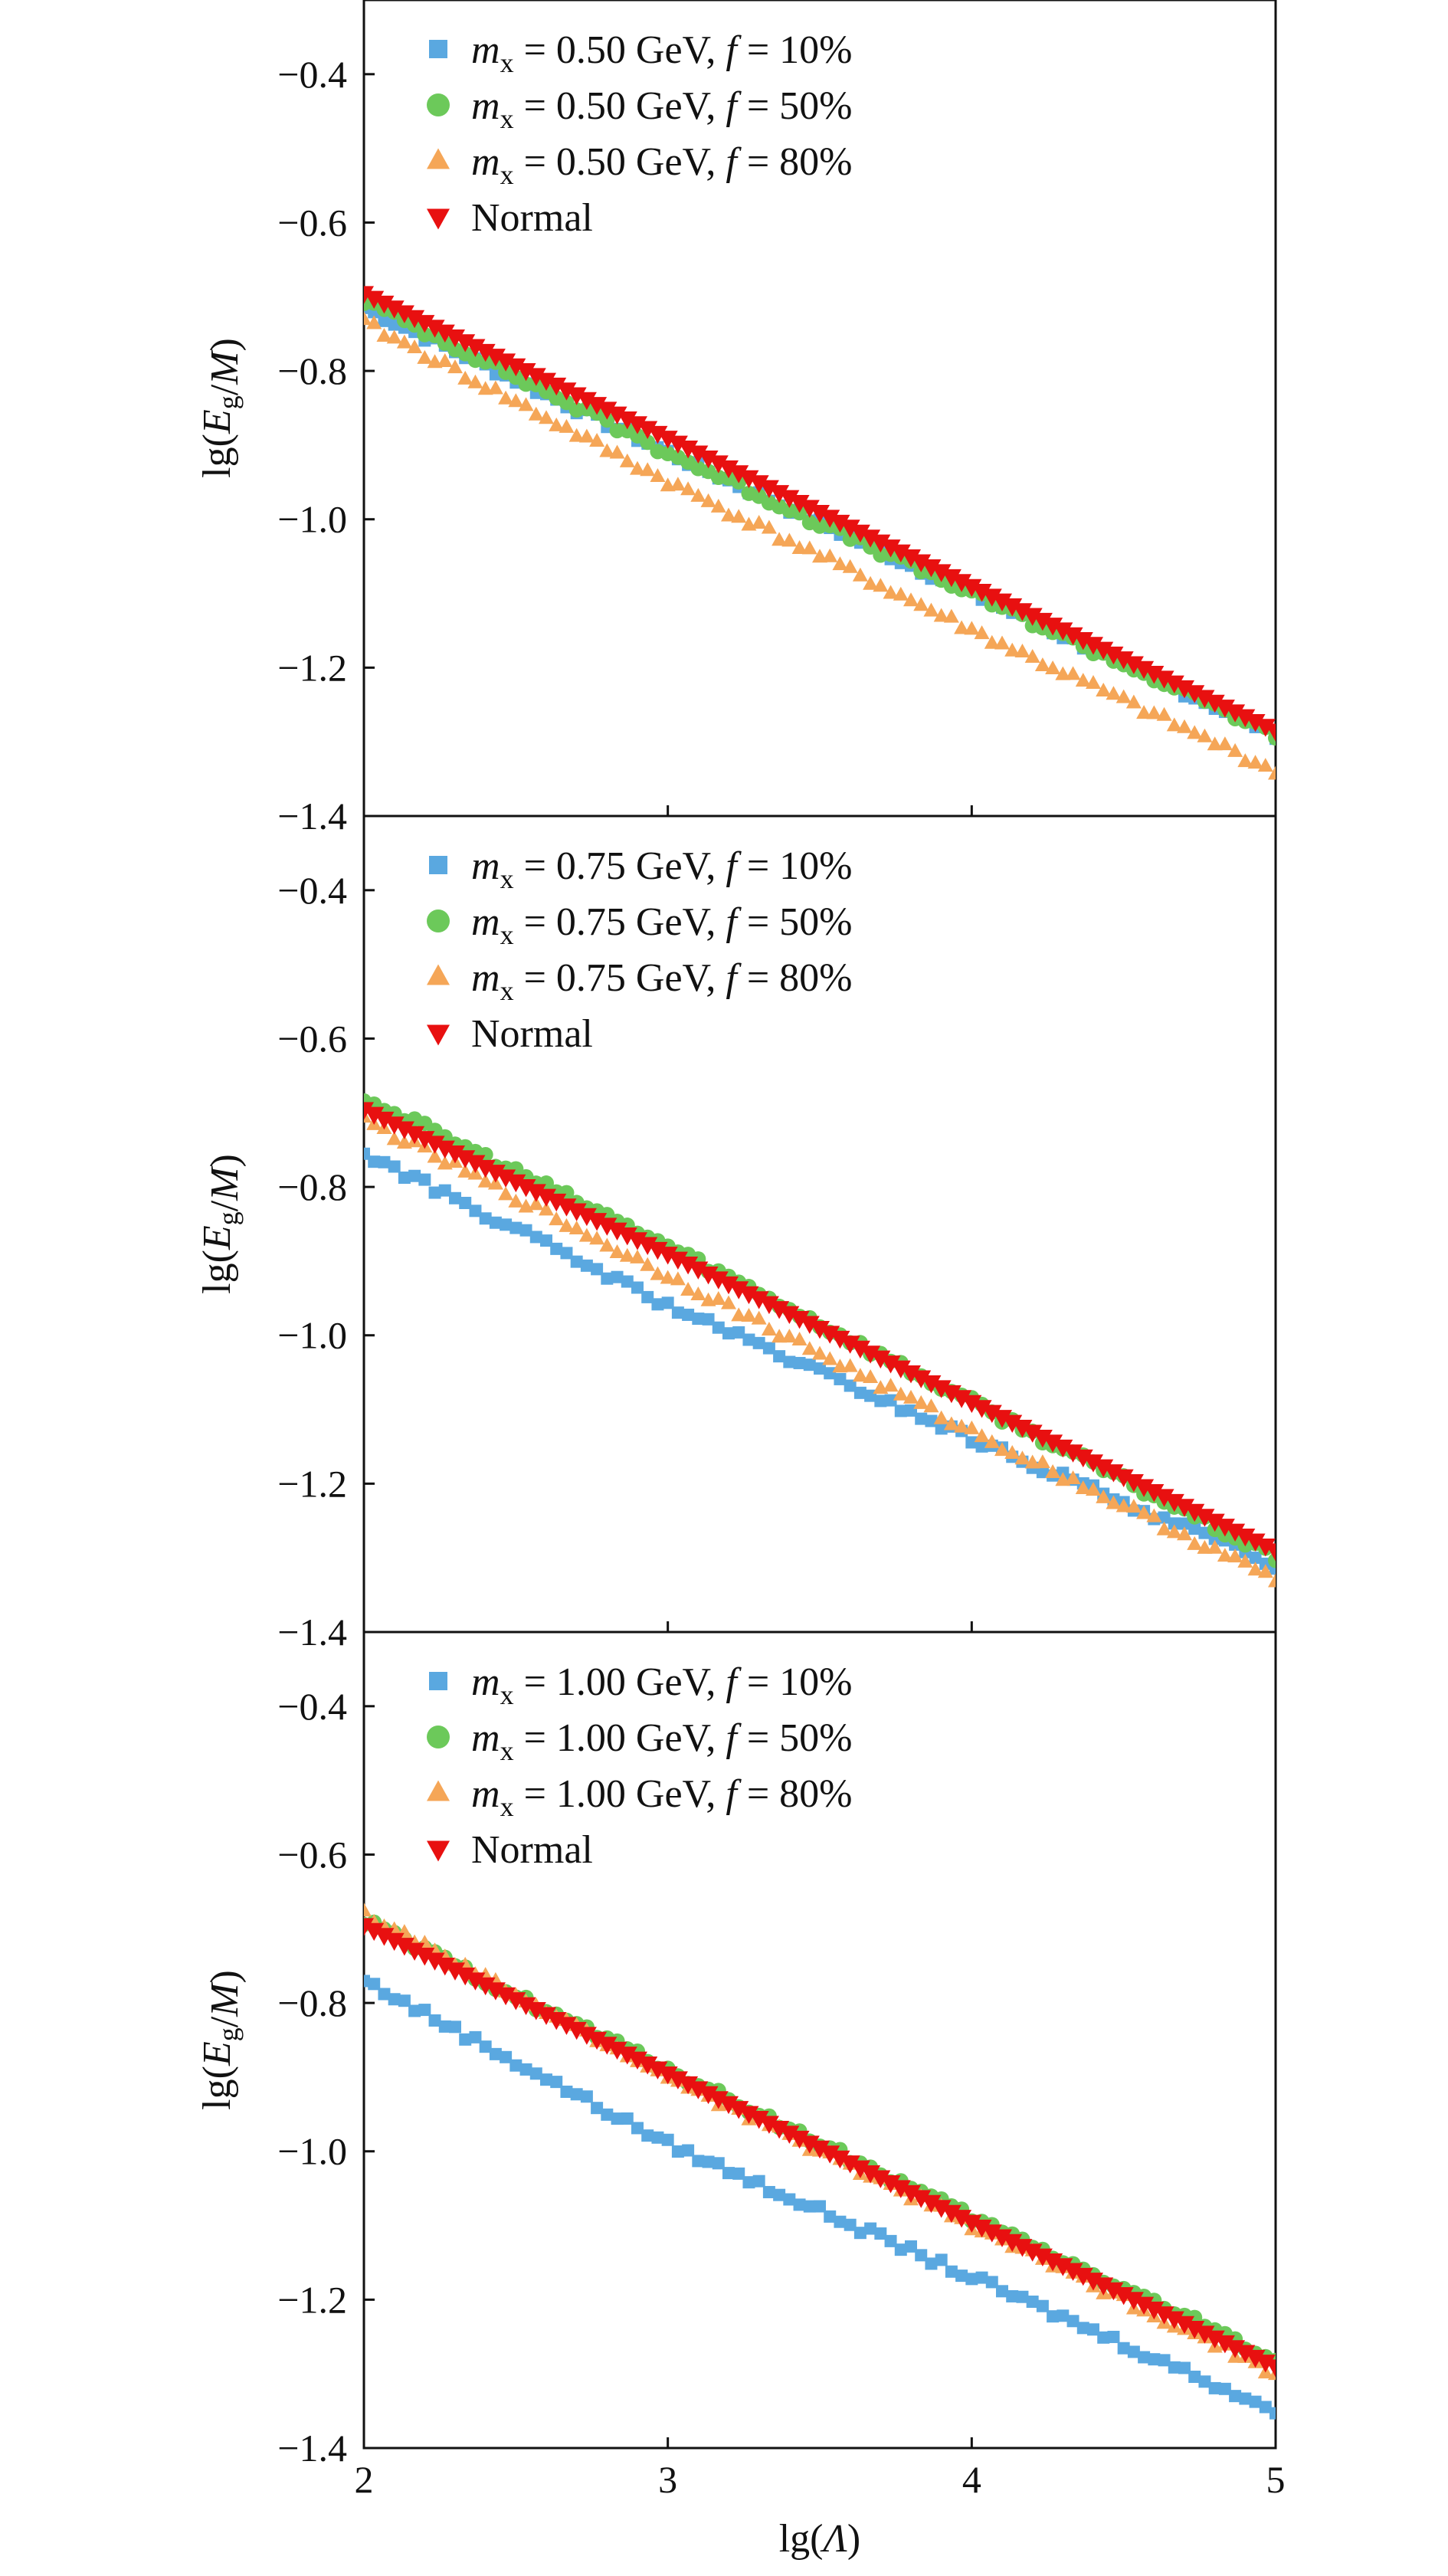 This screenshot has width=1448, height=2576. What do you see at coordinates (312, 1186) in the screenshot?
I see `y-tick-label: −0.8` at bounding box center [312, 1186].